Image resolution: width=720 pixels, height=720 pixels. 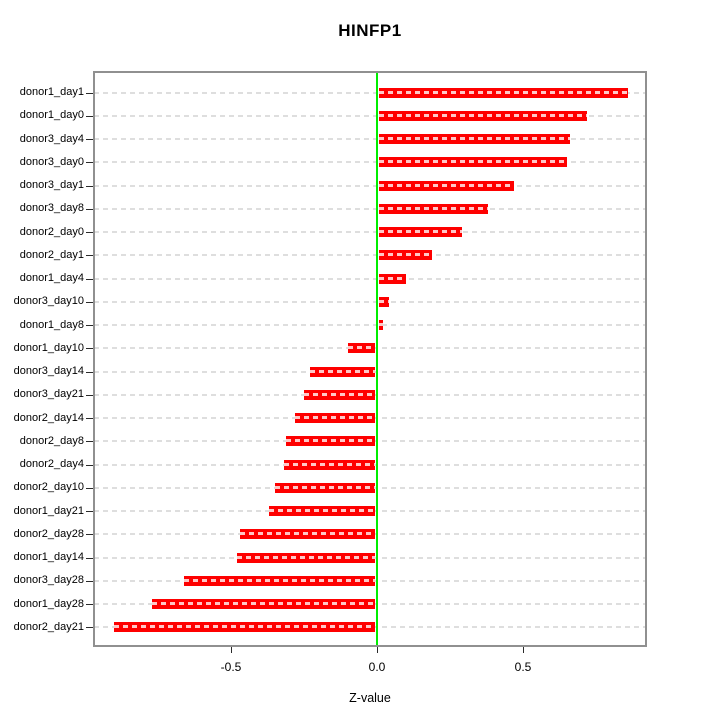 What do you see at coordinates (48, 371) in the screenshot?
I see `y-tick-label: donor3_day14` at bounding box center [48, 371].